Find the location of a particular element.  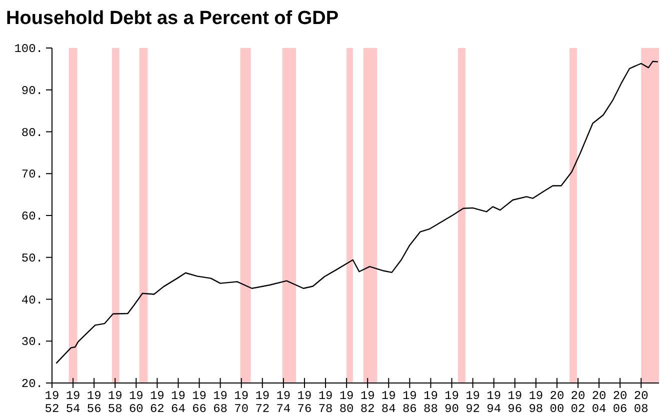

x-tick-label: 19 94 is located at coordinates (494, 402).